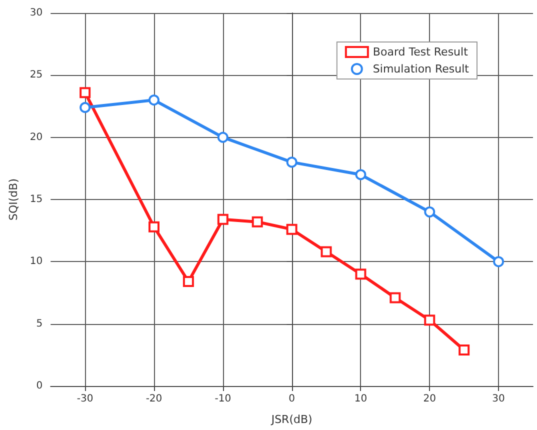 Image resolution: width=537 pixels, height=430 pixels. What do you see at coordinates (36, 13) in the screenshot?
I see `y-tick-label: 30` at bounding box center [36, 13].